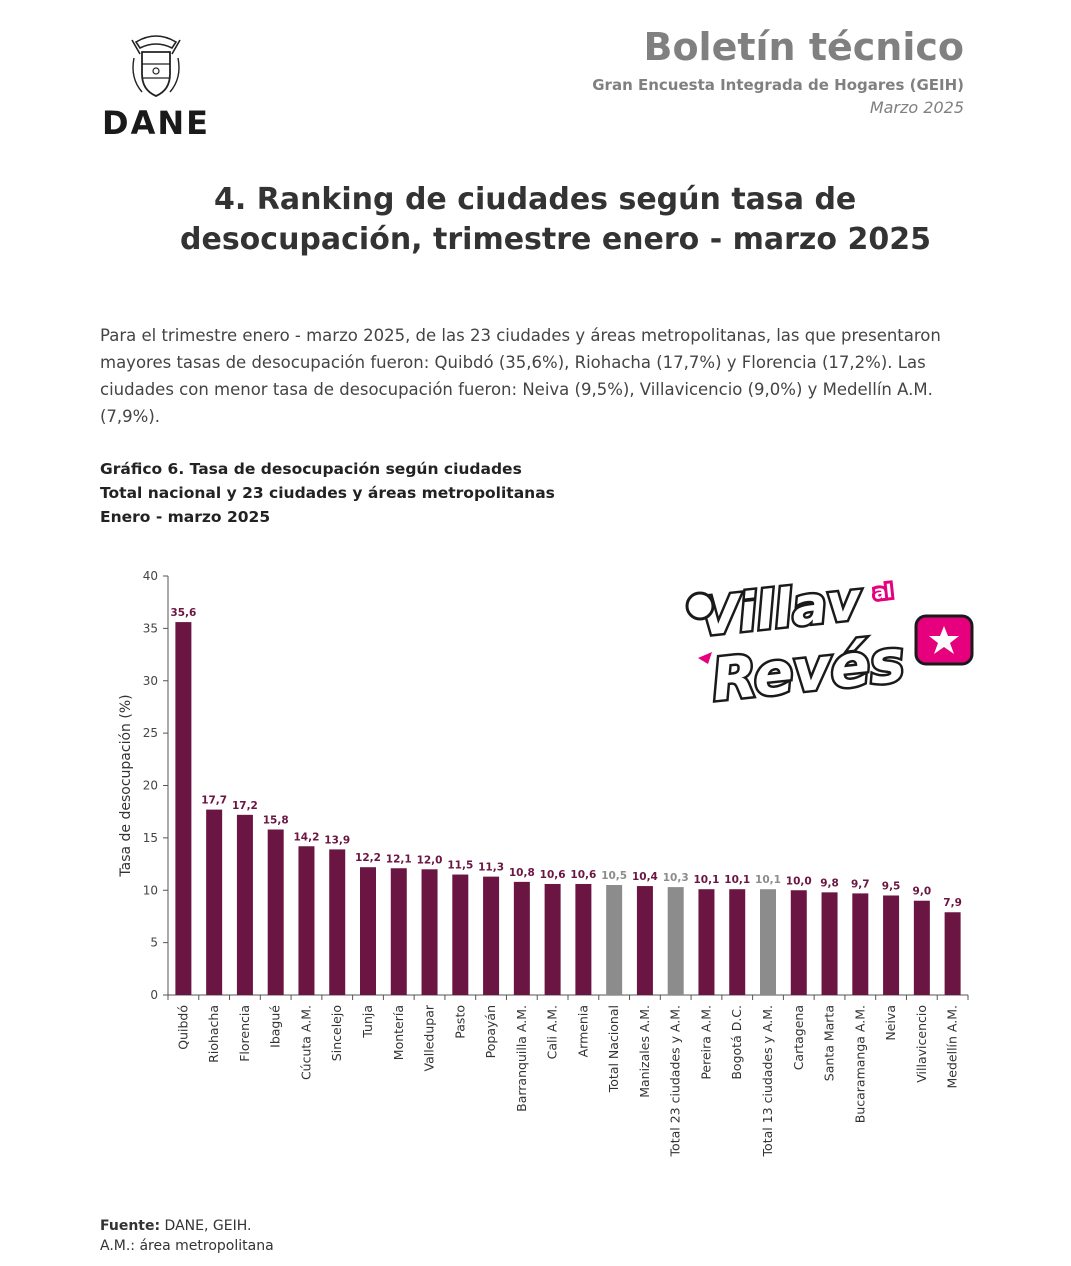 This screenshot has width=1071, height=1266. Describe the element at coordinates (150, 576) in the screenshot. I see `y-tick-label: 40` at that location.